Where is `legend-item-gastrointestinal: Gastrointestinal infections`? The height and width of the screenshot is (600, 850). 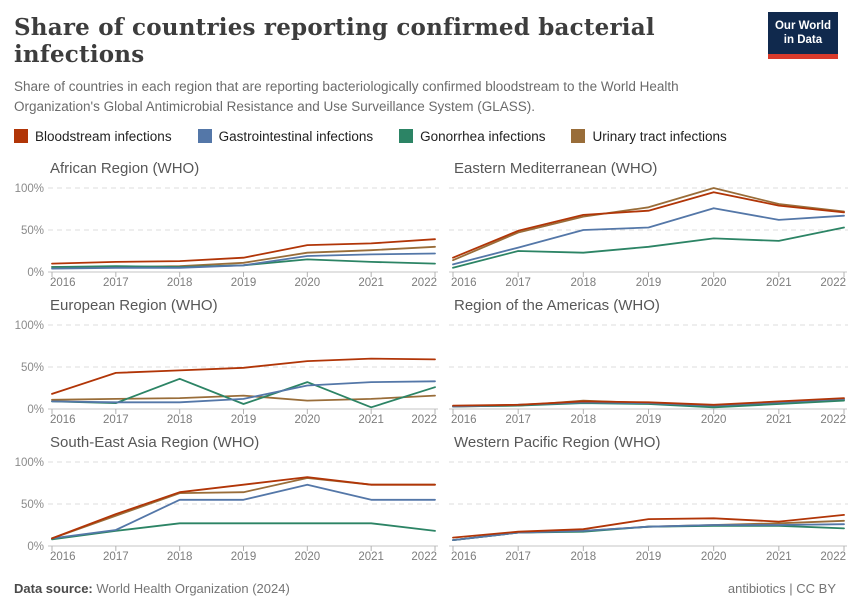
legend-item-gastrointestinal: Gastrointestinal infections is located at coordinates (285, 136).